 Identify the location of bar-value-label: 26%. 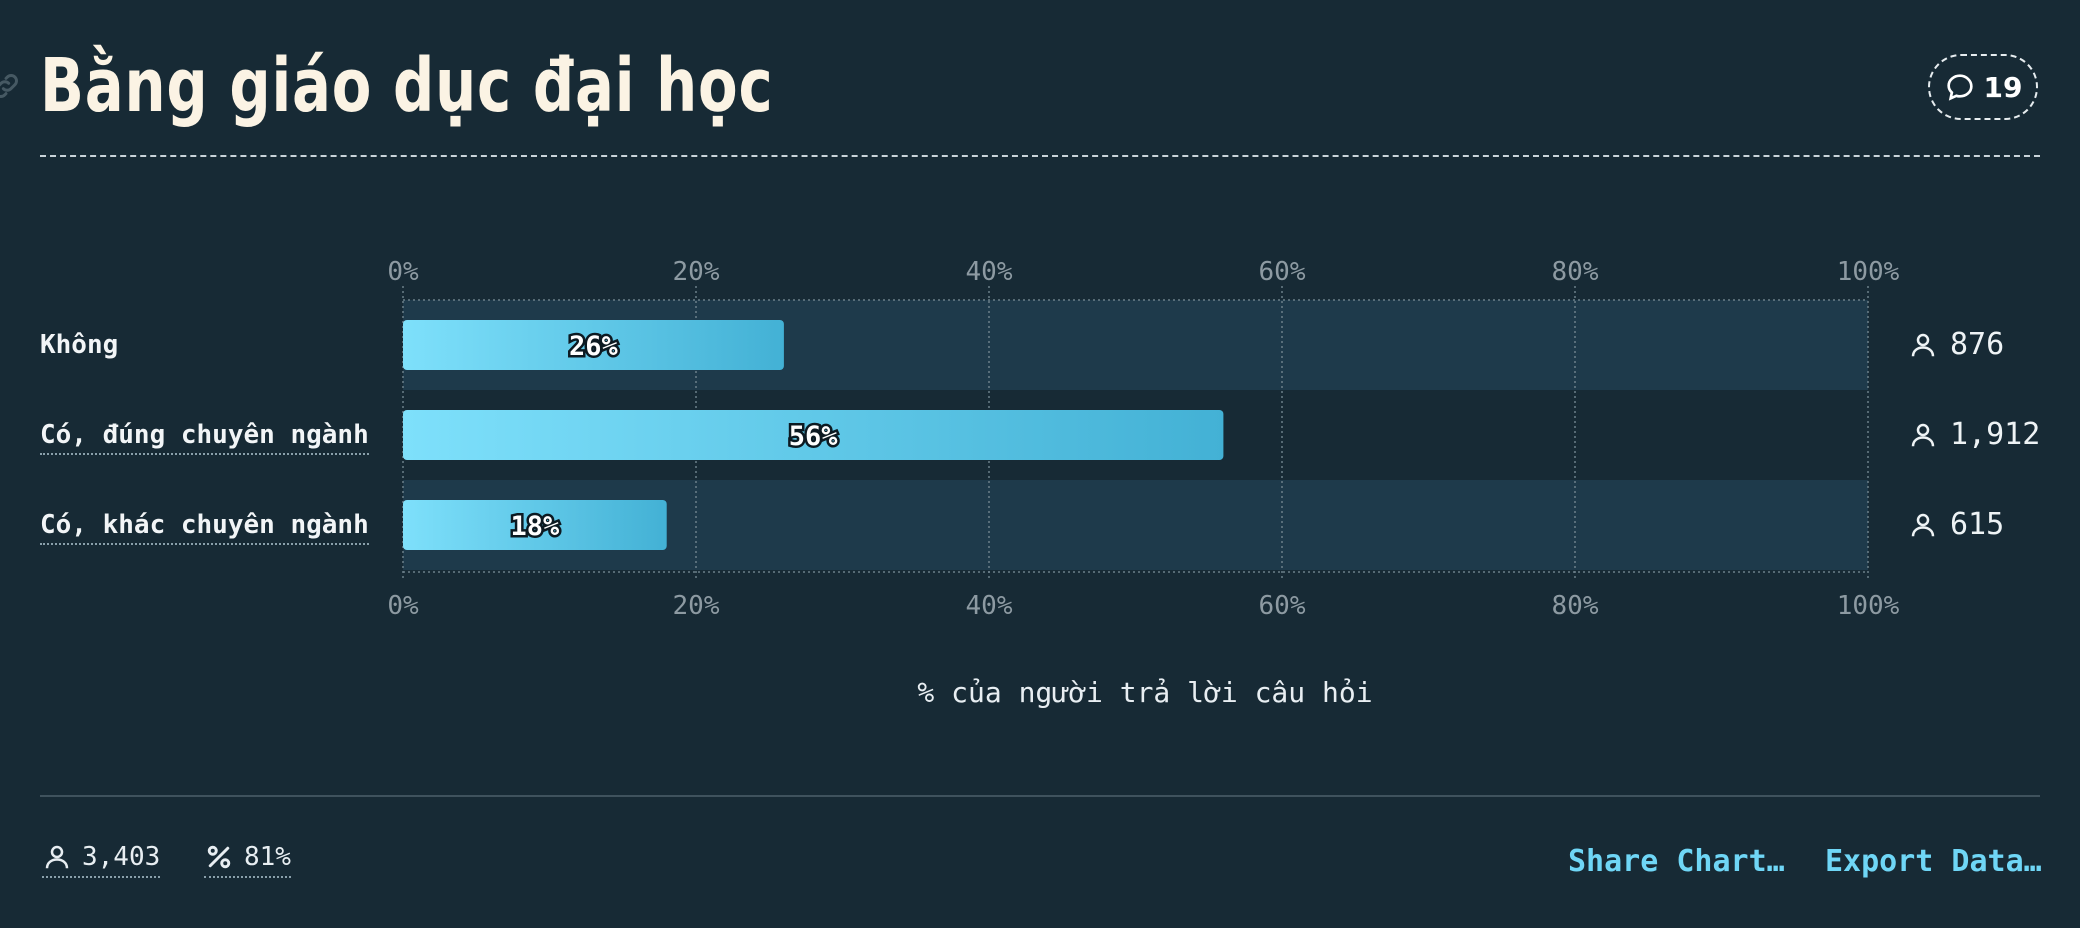
(594, 346).